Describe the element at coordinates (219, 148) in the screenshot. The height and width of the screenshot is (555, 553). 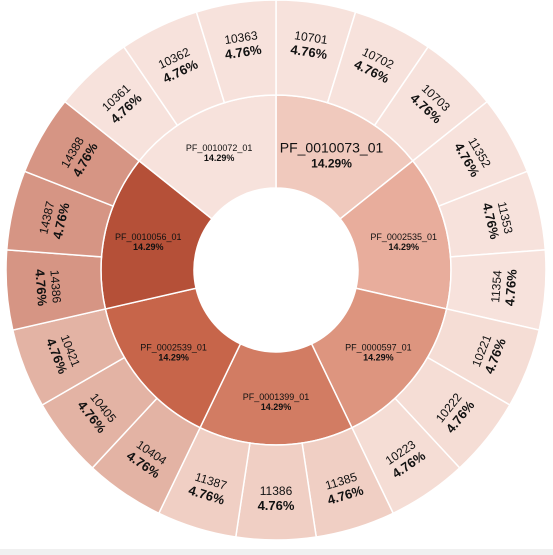
I see `inner-label-pf-0010072-01: PF_0010072_01` at that location.